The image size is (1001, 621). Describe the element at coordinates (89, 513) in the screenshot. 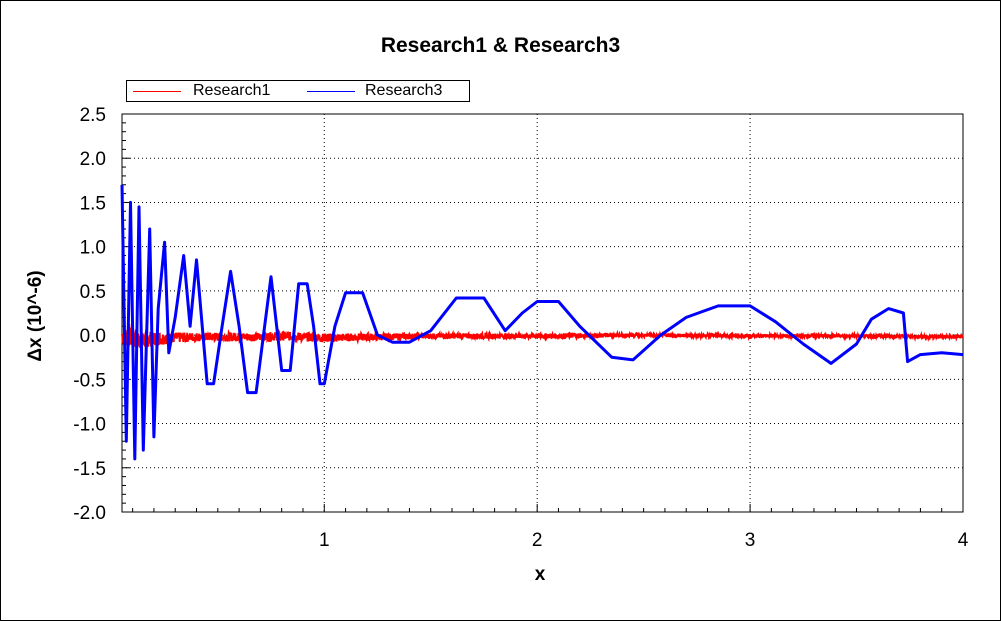

I see `y-tick-label: -2.0` at that location.